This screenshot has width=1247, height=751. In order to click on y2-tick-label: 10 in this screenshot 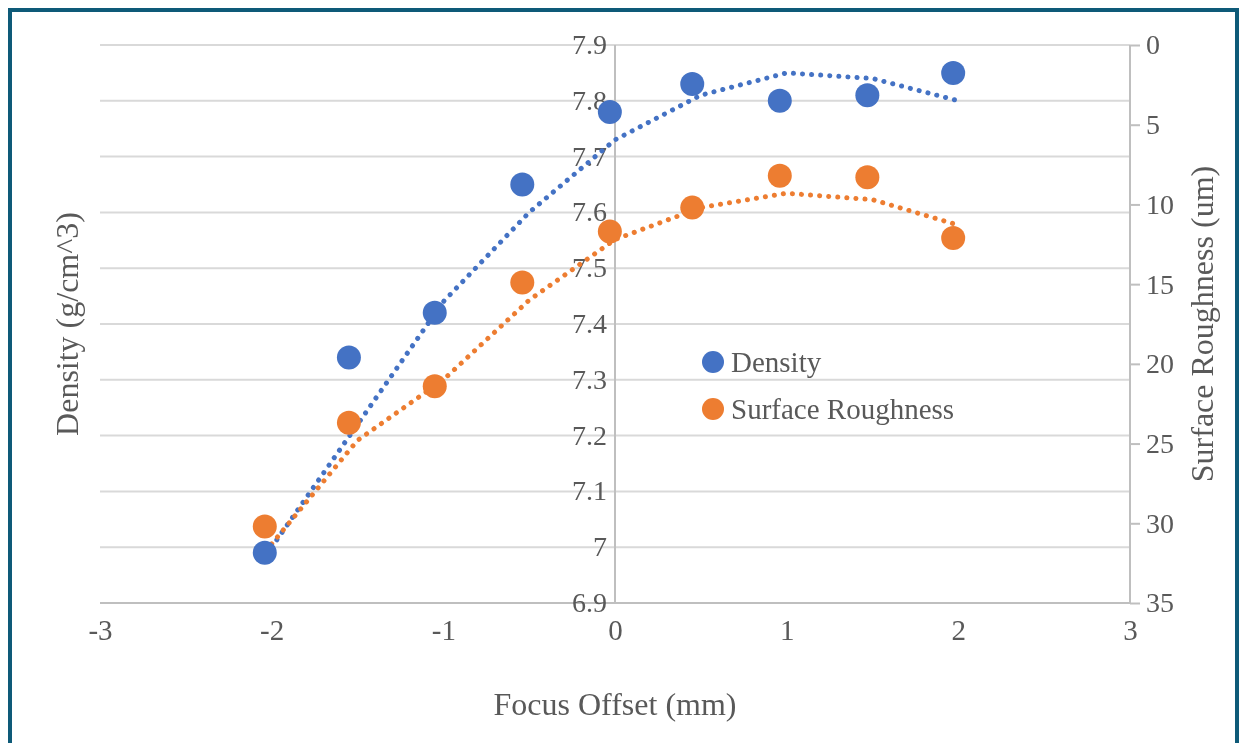, I will do `click(1160, 204)`.